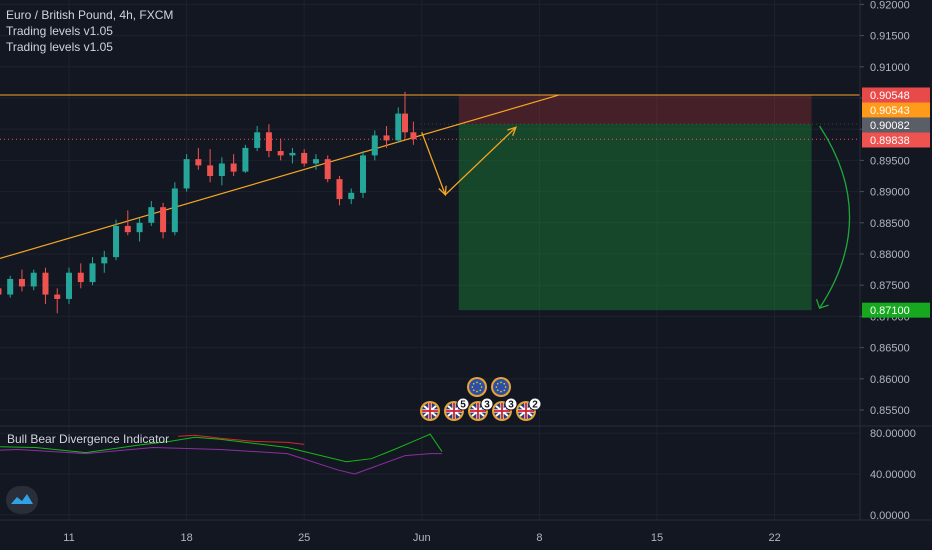 The width and height of the screenshot is (932, 550). What do you see at coordinates (890, 111) in the screenshot?
I see `price-label-text-1: 0.90543` at bounding box center [890, 111].